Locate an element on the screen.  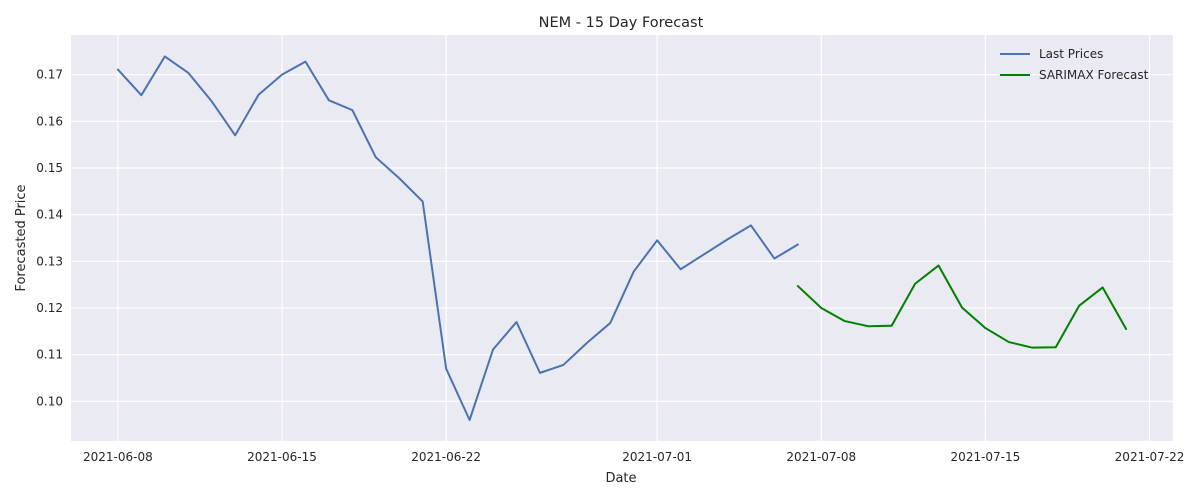
y-tick-label: 0.15 is located at coordinates (49, 168).